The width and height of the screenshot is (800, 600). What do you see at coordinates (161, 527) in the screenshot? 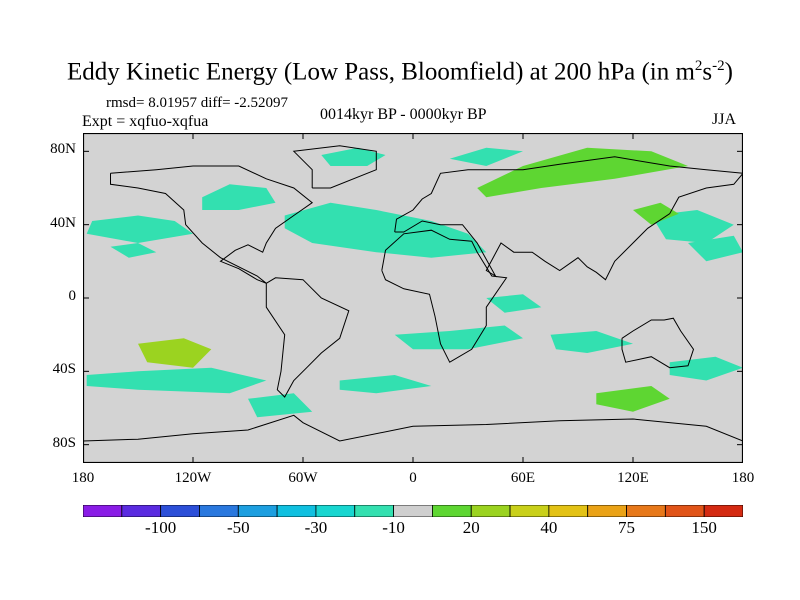
I see `colorbar-label: -100` at bounding box center [161, 527].